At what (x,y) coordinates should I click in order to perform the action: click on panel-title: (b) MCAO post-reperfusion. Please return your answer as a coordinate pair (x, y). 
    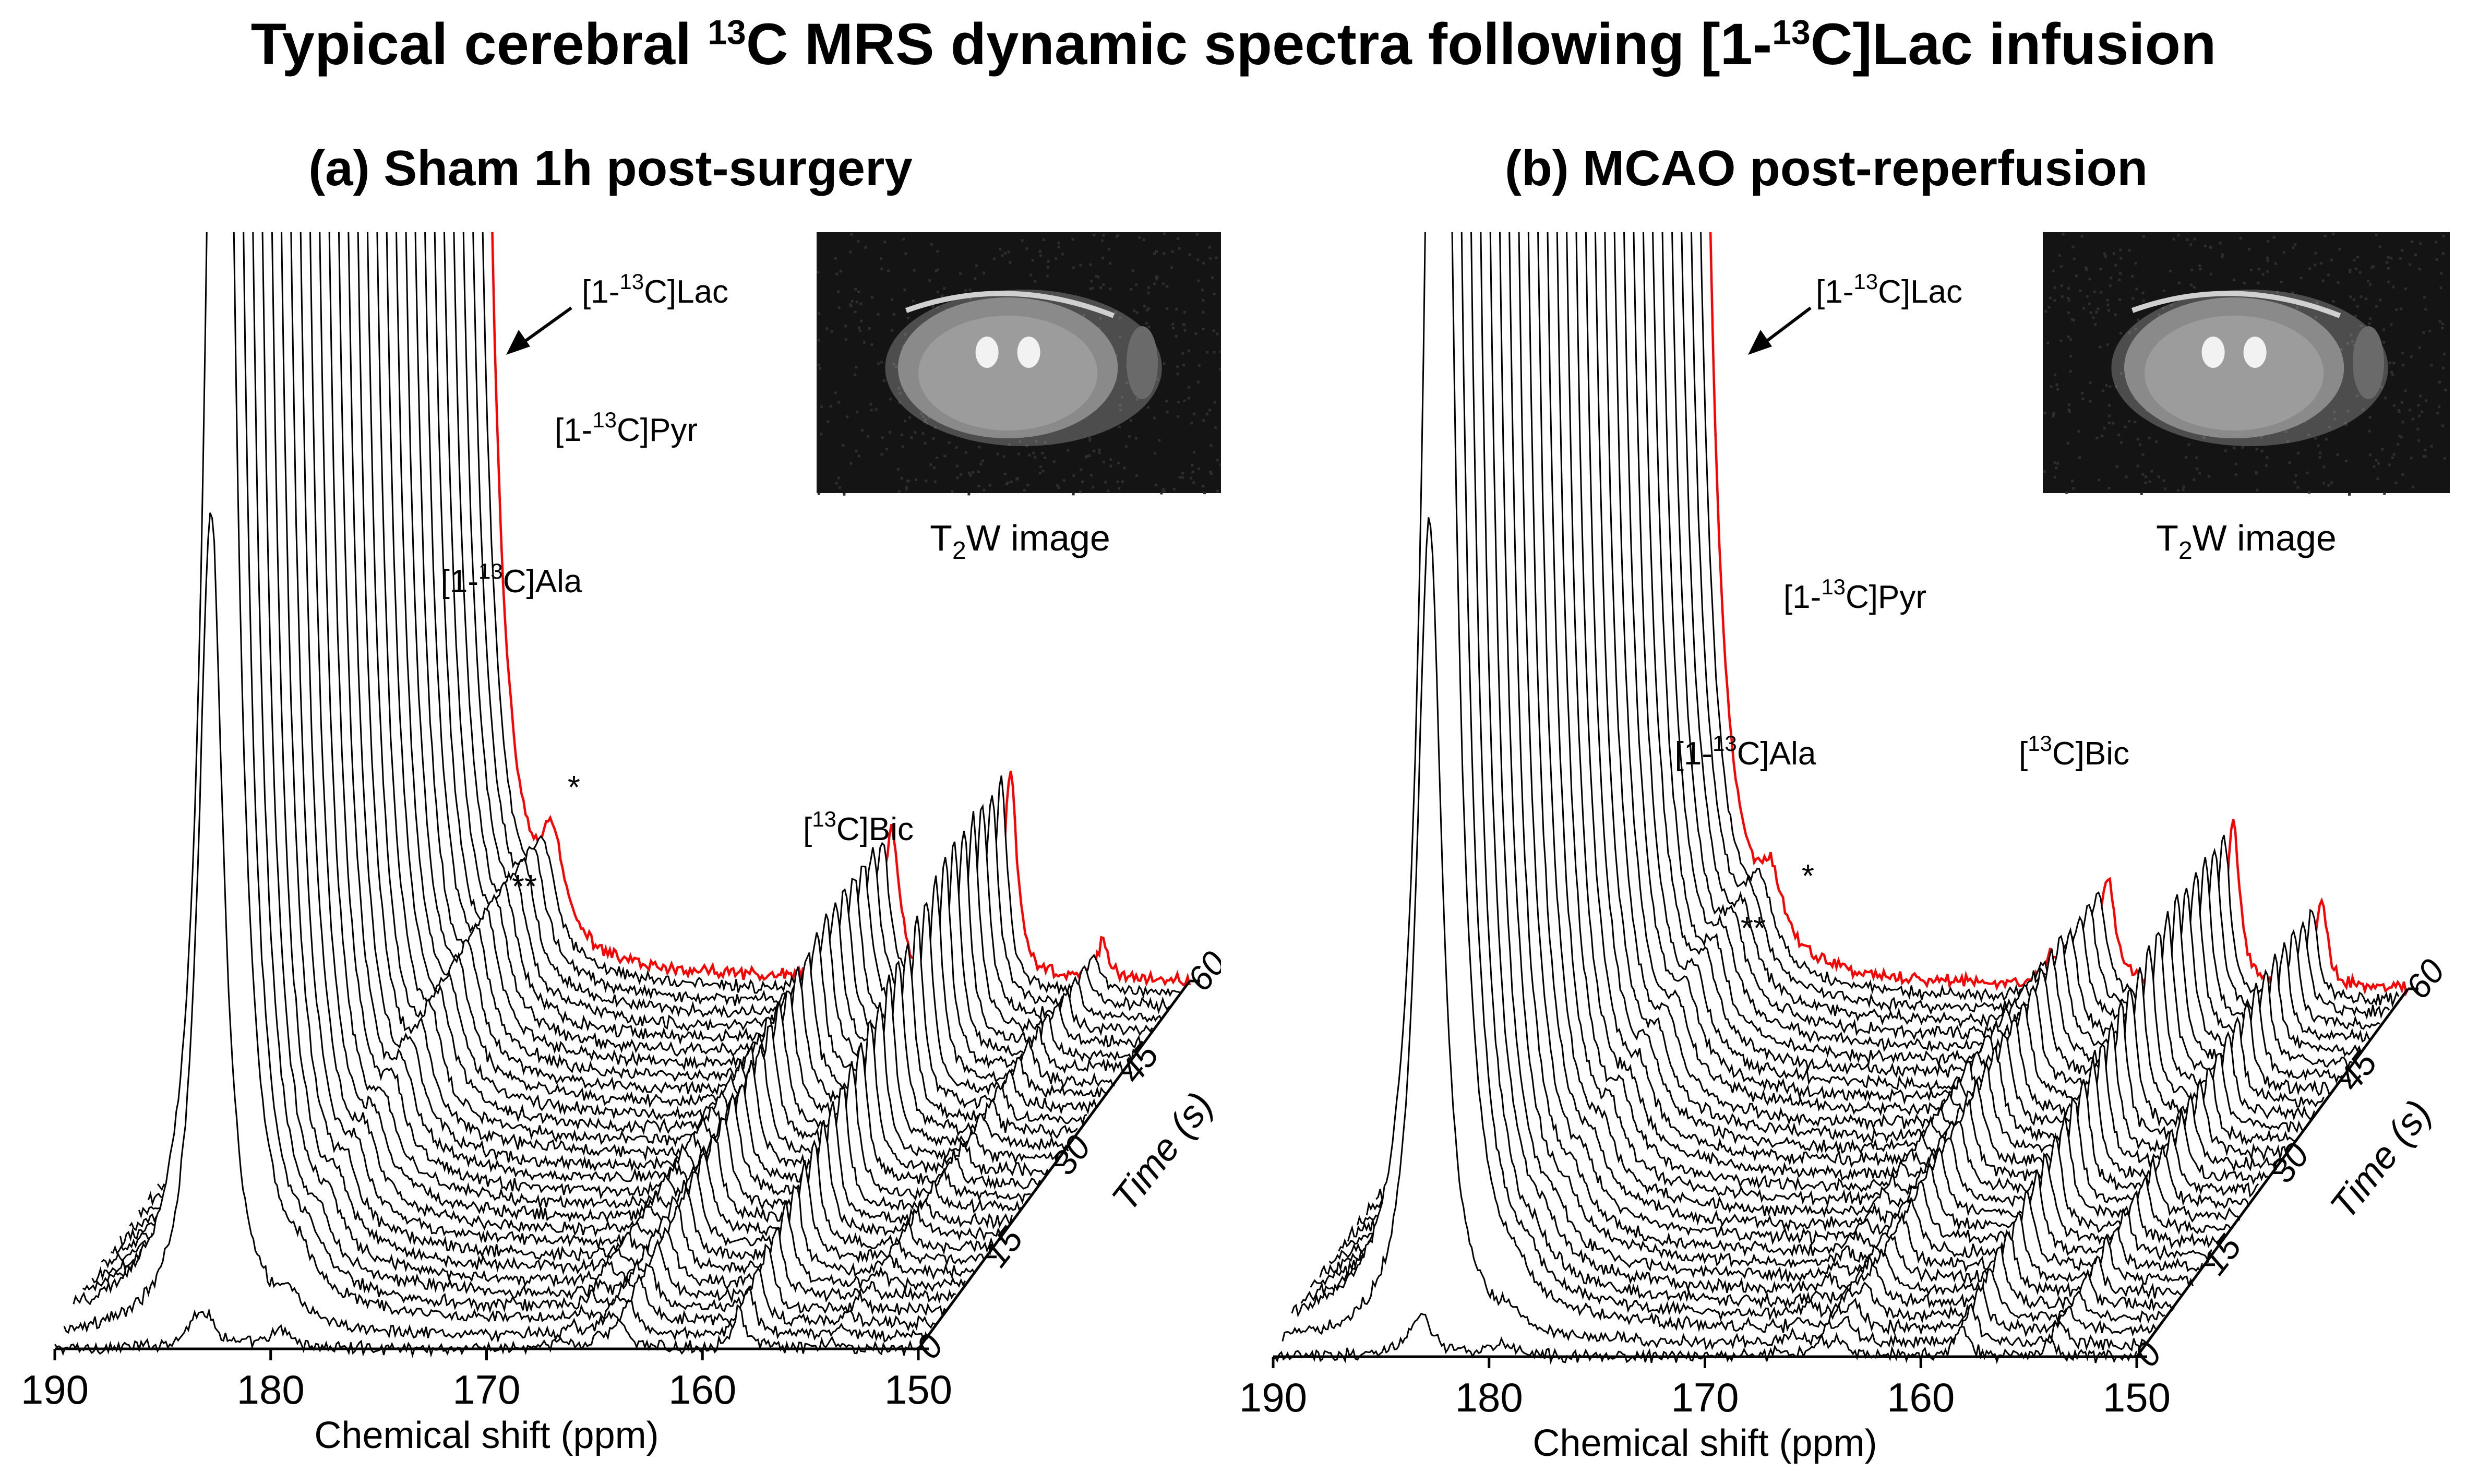
    Looking at the image, I should click on (1826, 168).